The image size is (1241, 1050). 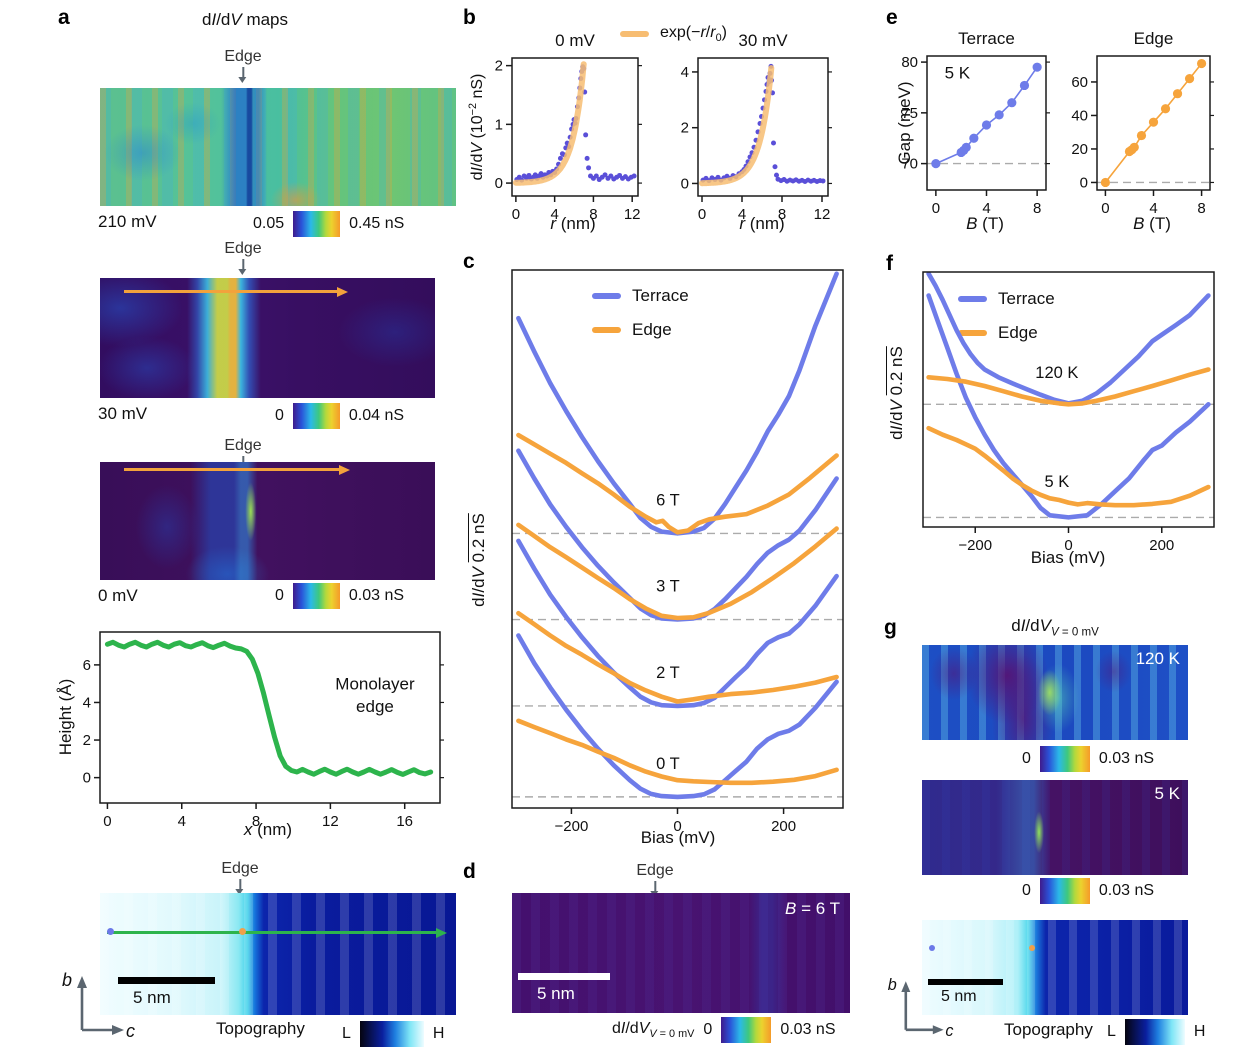 What do you see at coordinates (278, 954) in the screenshot?
I see `topography-map` at bounding box center [278, 954].